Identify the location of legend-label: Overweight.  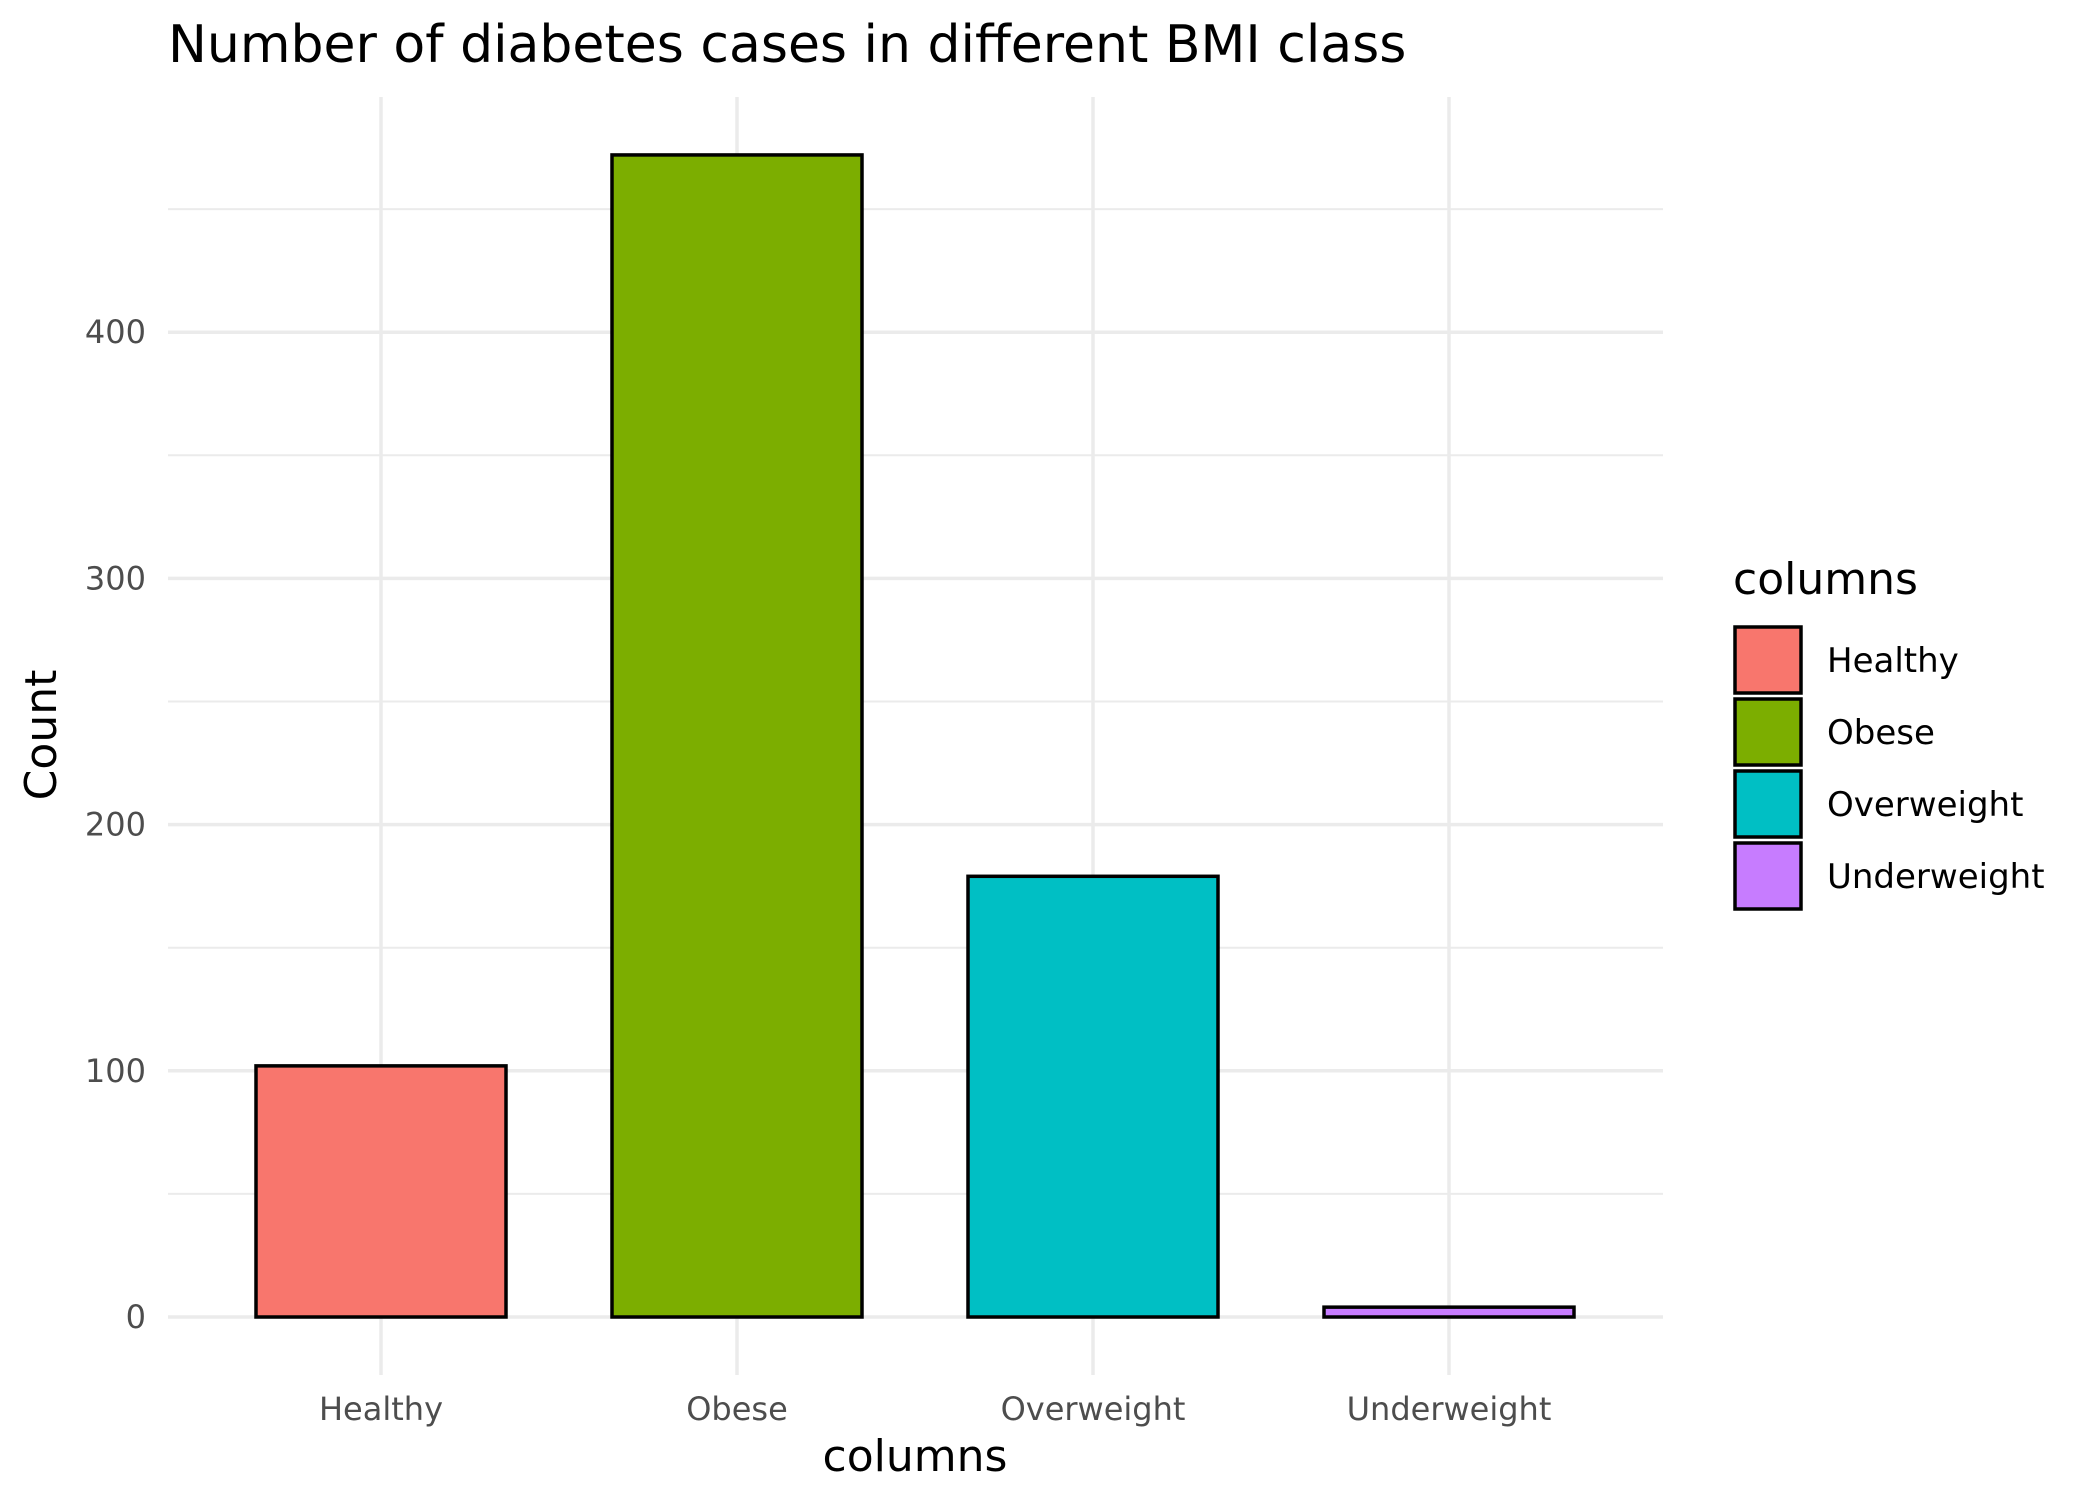
(1925, 805).